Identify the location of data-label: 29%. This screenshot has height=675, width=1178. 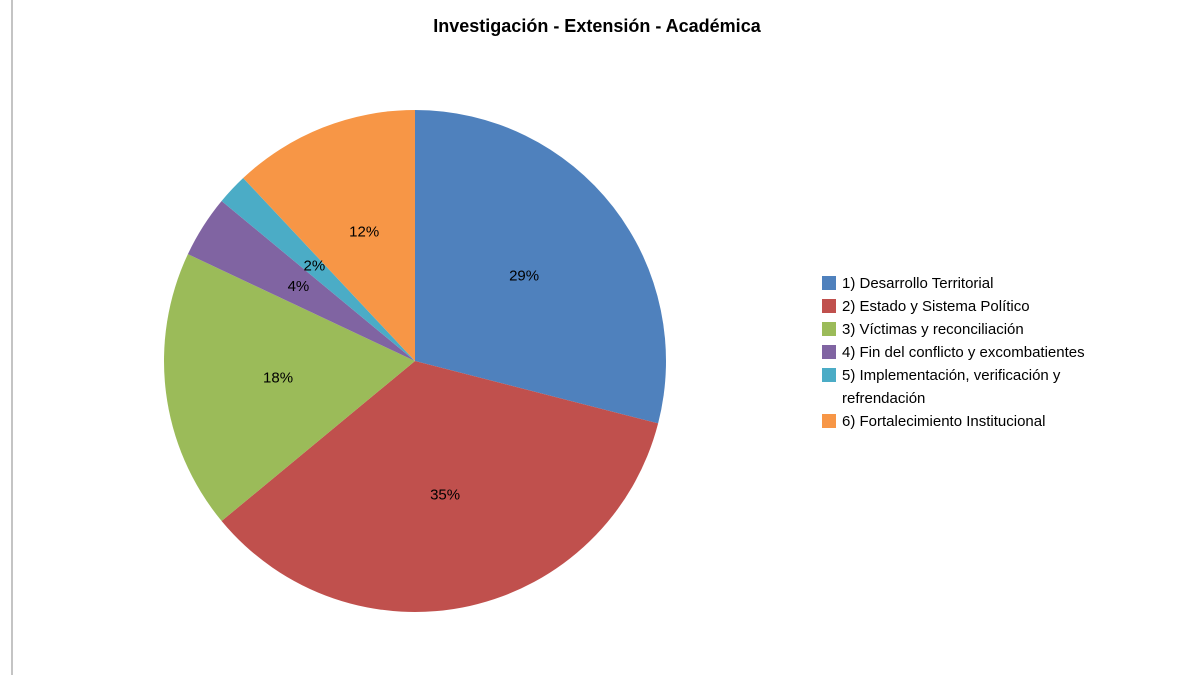
(524, 275).